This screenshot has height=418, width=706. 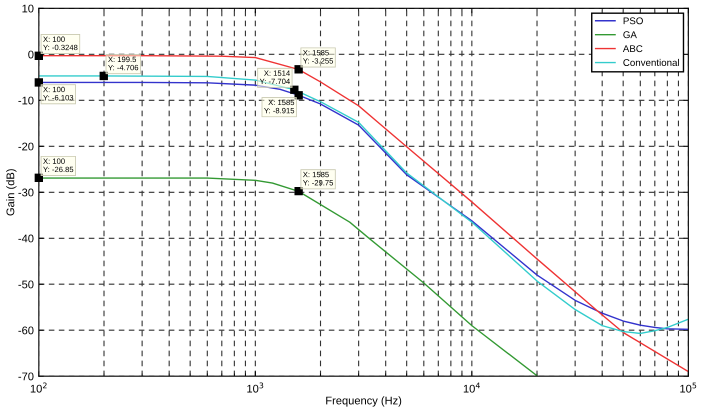 What do you see at coordinates (26, 376) in the screenshot?
I see `y-tick-label: -70` at bounding box center [26, 376].